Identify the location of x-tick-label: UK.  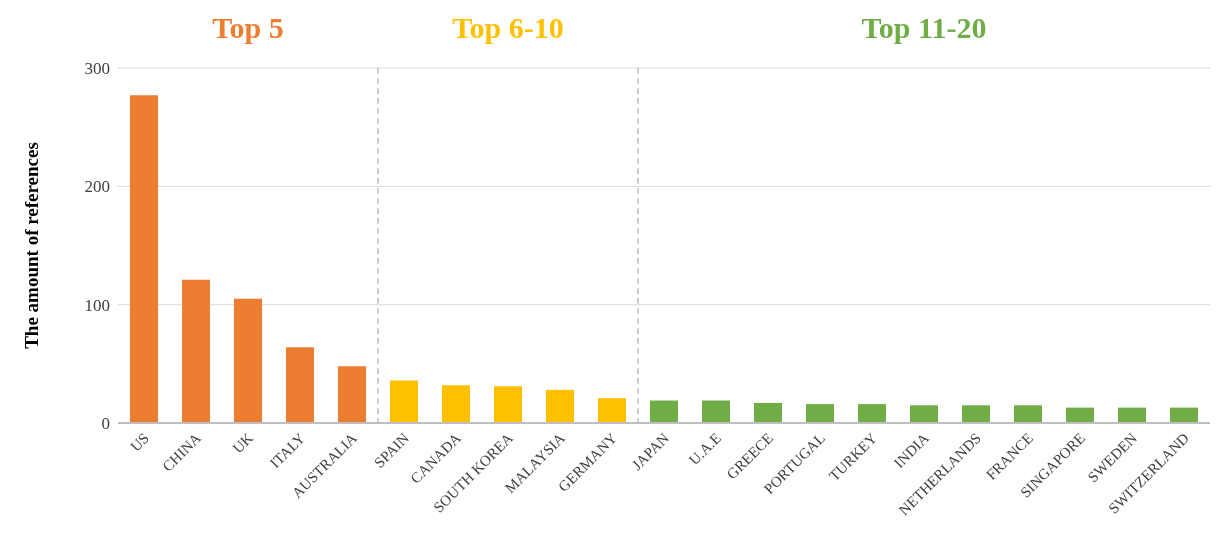
(243, 443).